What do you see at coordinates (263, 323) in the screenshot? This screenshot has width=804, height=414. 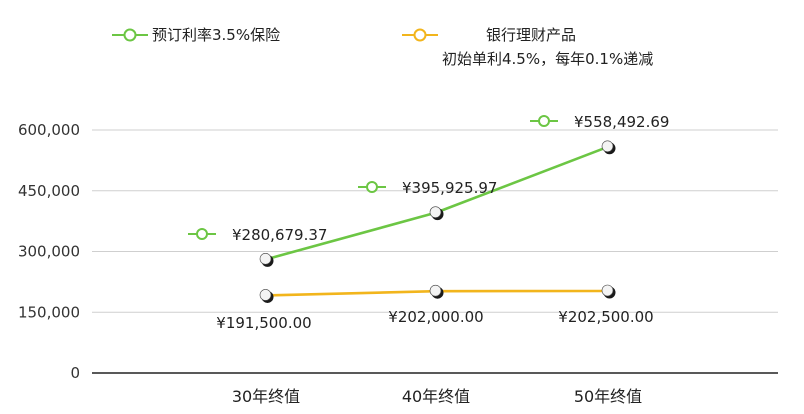 I see `data-label: ¥191,500.00` at bounding box center [263, 323].